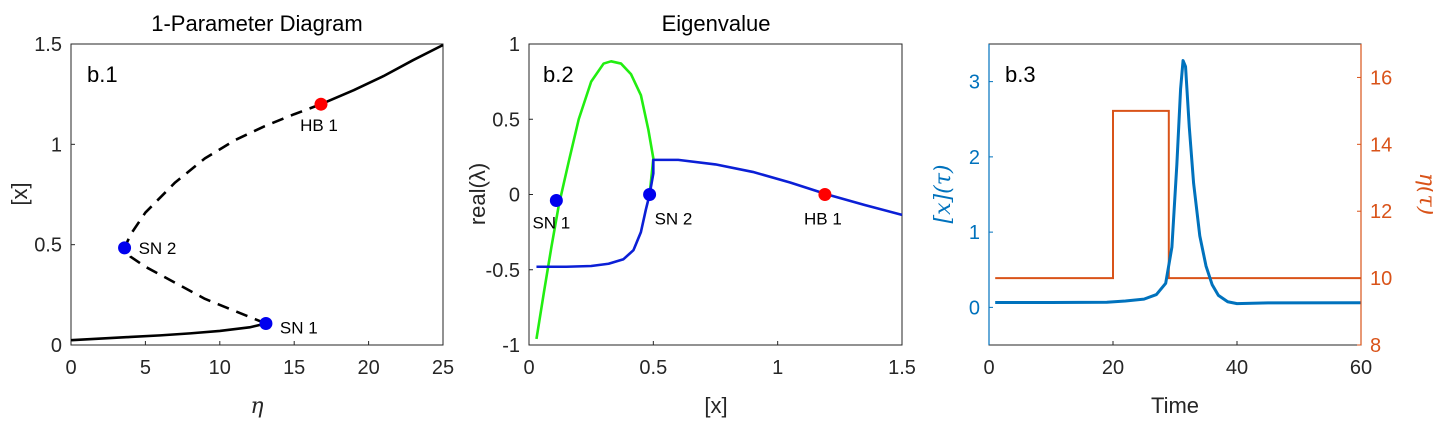  Describe the element at coordinates (503, 271) in the screenshot. I see `panel-2-y-tick-label: -0.5` at that location.